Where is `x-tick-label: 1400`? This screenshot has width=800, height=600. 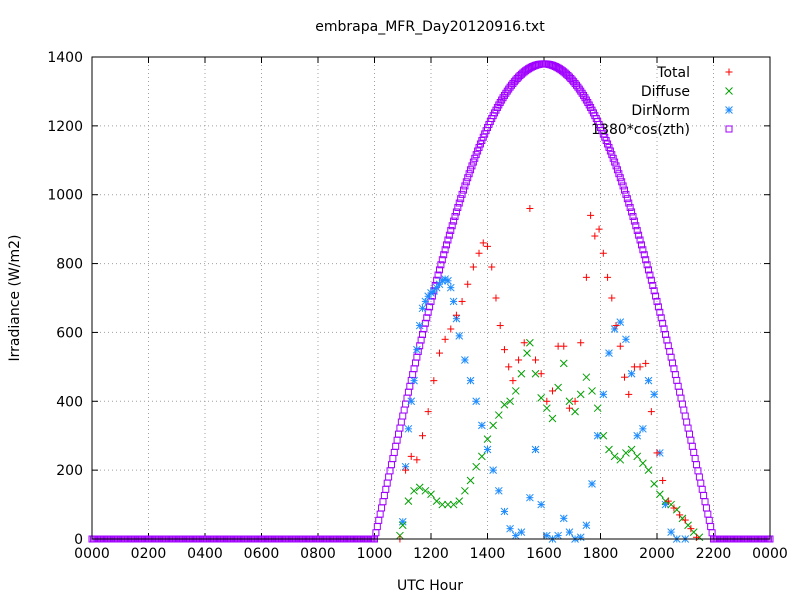 x-tick-label: 1400 is located at coordinates (488, 554).